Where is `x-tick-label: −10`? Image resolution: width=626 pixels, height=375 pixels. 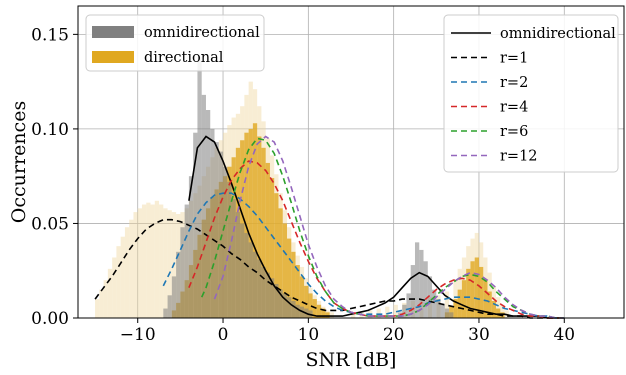 x-tick-label: −10 is located at coordinates (138, 335).